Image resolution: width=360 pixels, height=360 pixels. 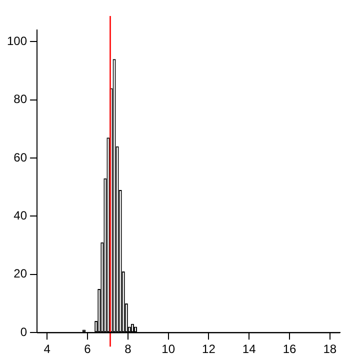 What do you see at coordinates (88, 349) in the screenshot?
I see `x-tick-label: 6` at bounding box center [88, 349].